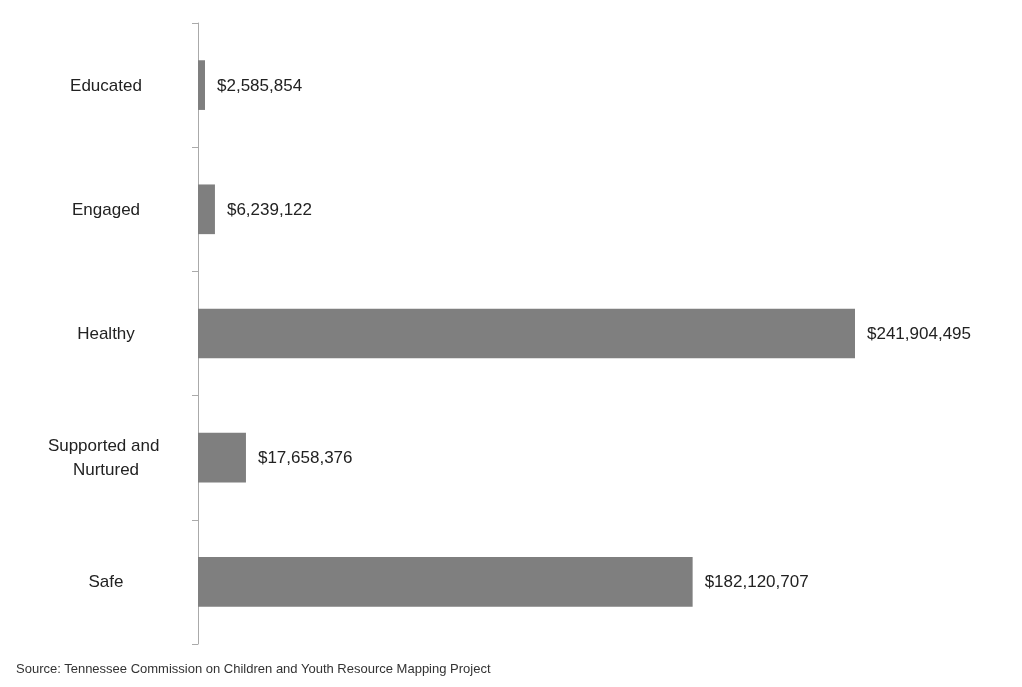 This screenshot has height=687, width=1022. What do you see at coordinates (106, 209) in the screenshot?
I see `y-tick-label: Engaged` at bounding box center [106, 209].